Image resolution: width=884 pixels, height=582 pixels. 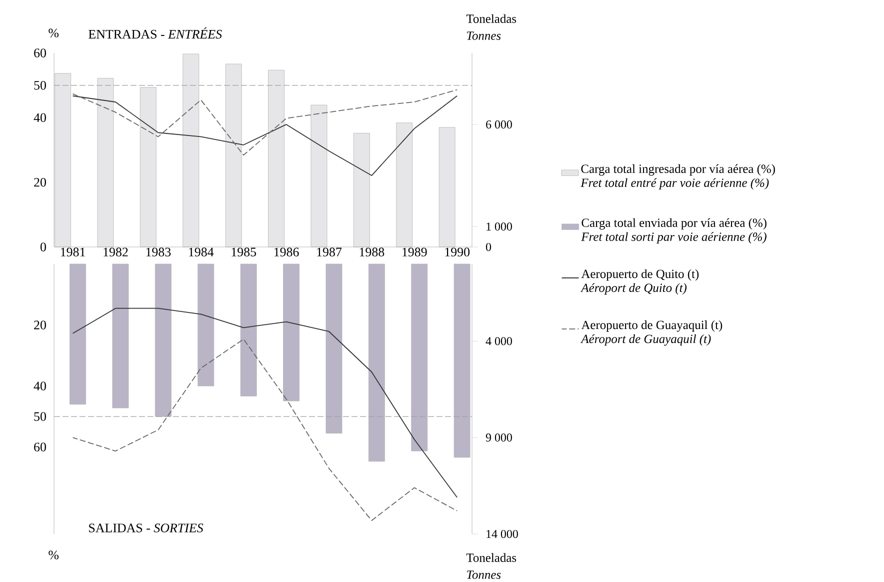 I want to click on legend-label: Carga total enviada por vía aérea (%) Fret total sorti par voie aérienne (%), so click(x=673, y=231).